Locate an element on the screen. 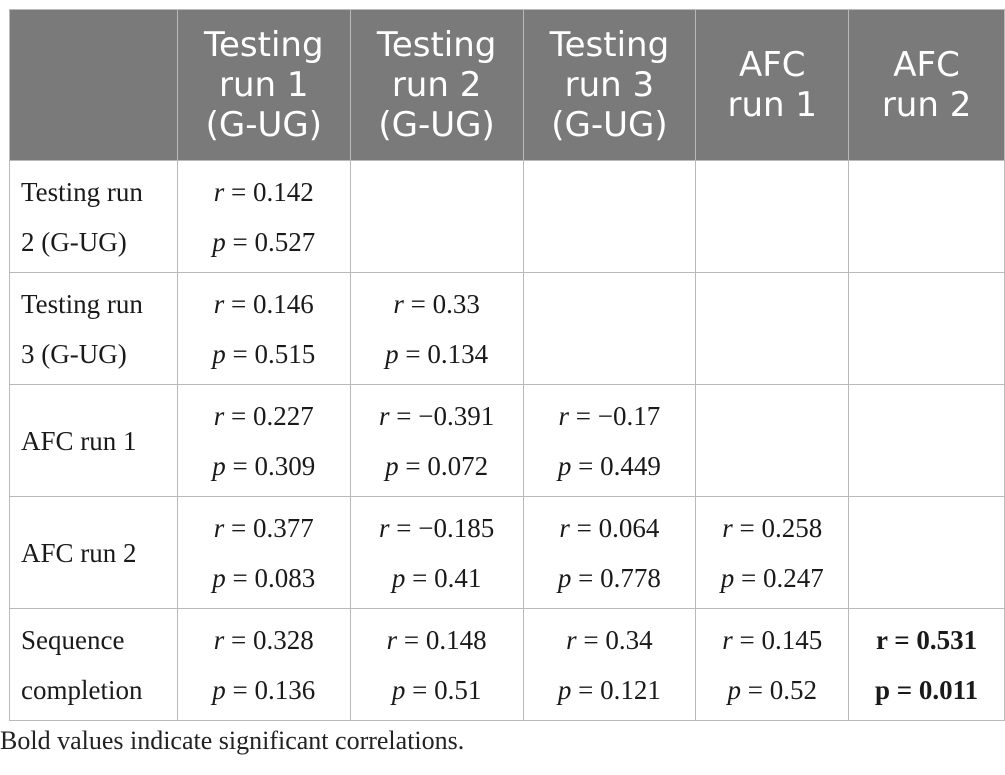  row-header-line: completion is located at coordinates (82, 689).